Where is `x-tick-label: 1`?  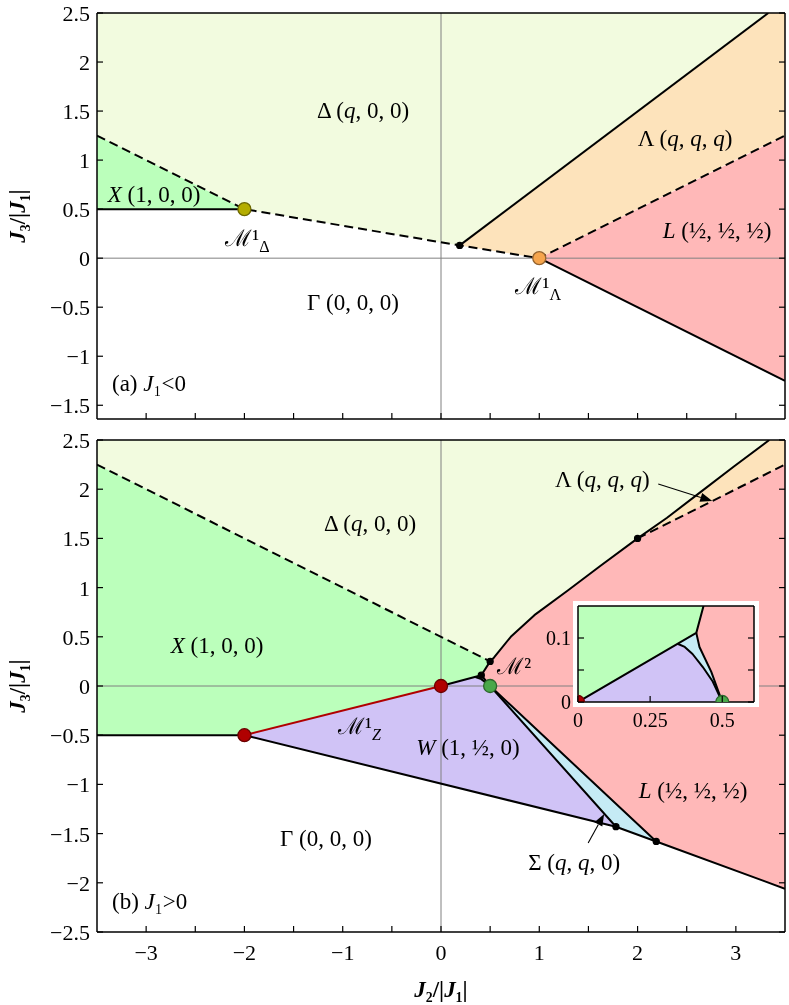 x-tick-label: 1 is located at coordinates (539, 952).